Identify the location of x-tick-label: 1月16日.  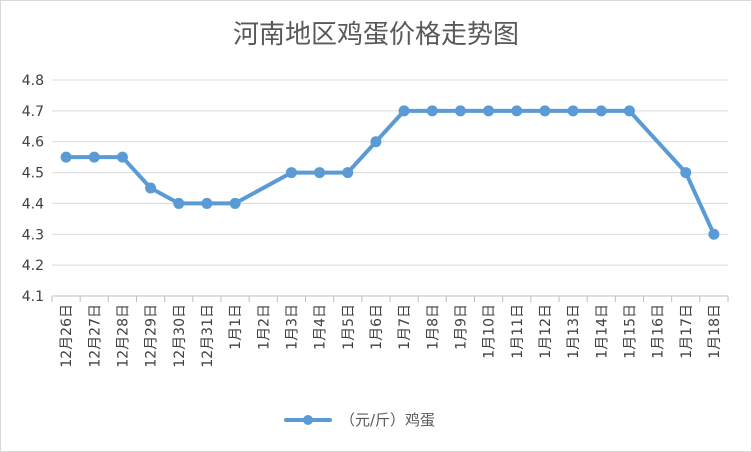
(659, 331).